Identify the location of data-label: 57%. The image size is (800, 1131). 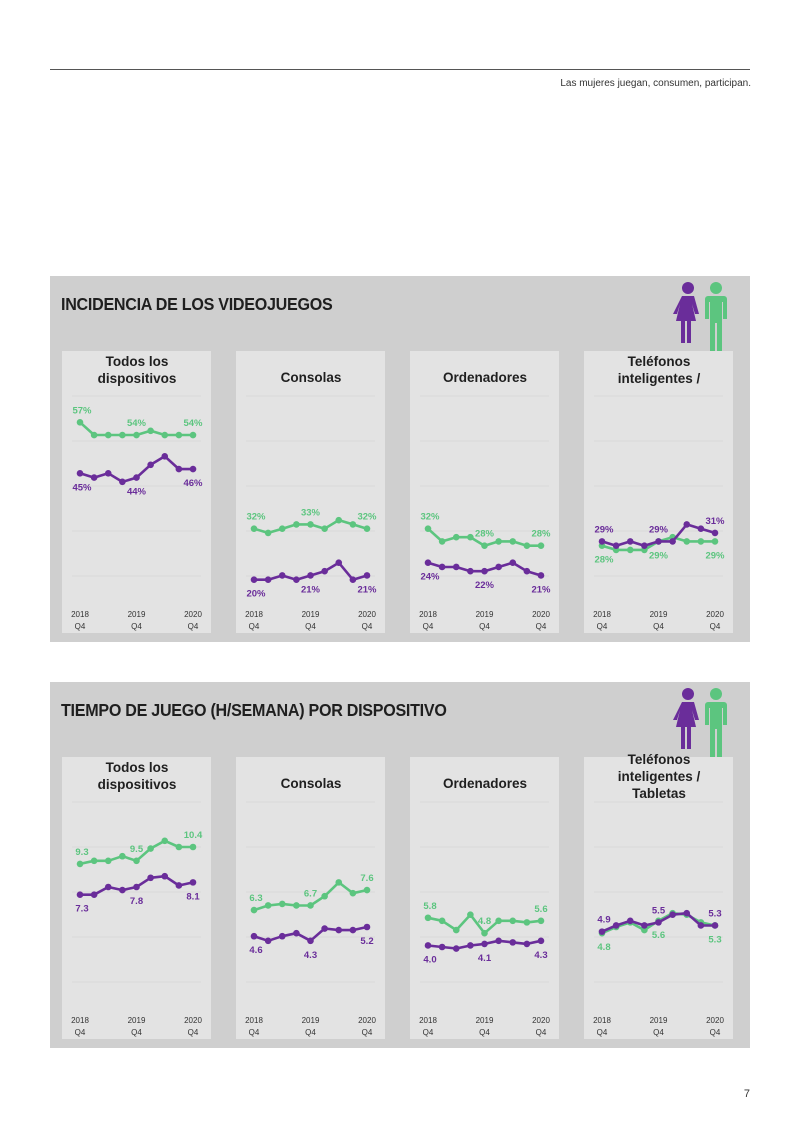
(82, 410).